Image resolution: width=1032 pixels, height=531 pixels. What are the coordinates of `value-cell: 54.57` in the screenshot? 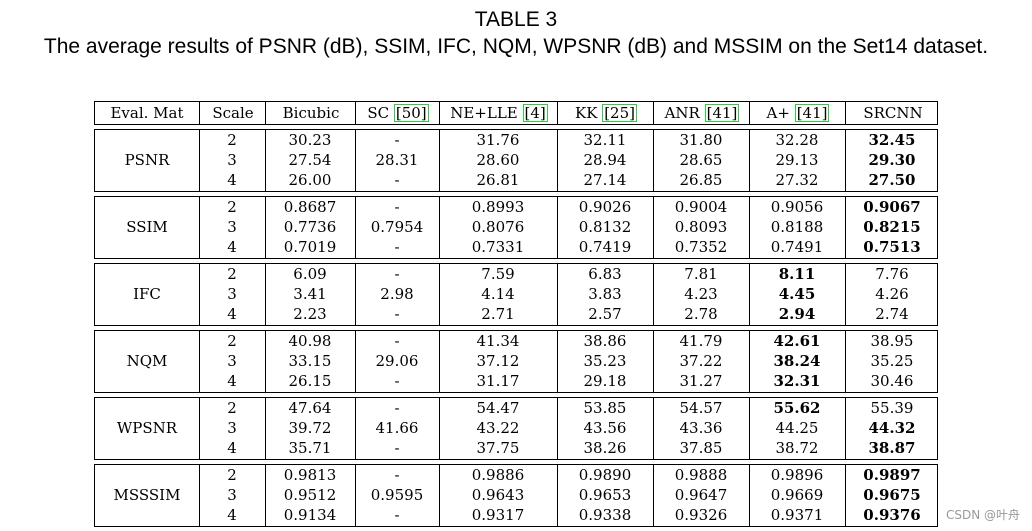 It's located at (701, 408).